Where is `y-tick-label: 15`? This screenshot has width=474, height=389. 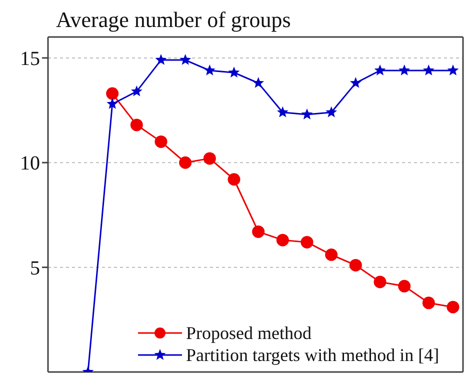 y-tick-label: 15 is located at coordinates (30, 59).